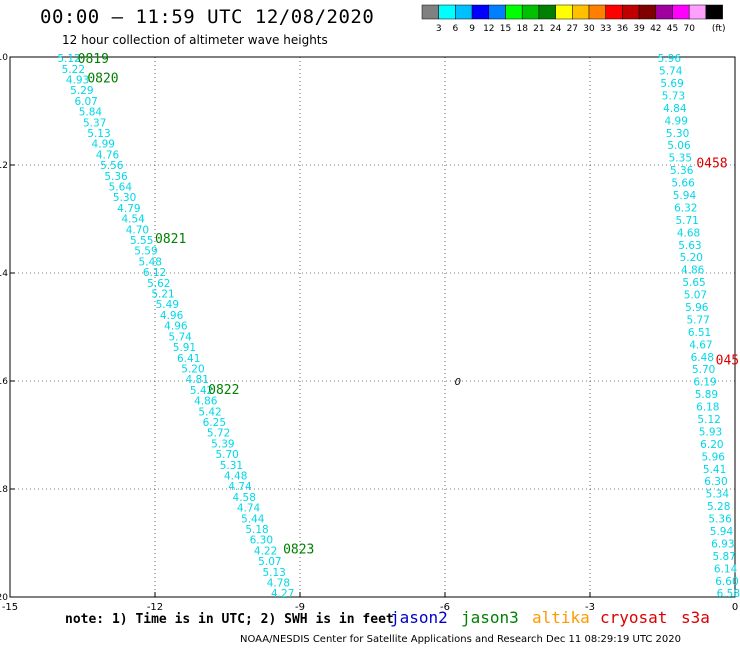  I want to click on wave-height-value: 5.44, so click(253, 519).